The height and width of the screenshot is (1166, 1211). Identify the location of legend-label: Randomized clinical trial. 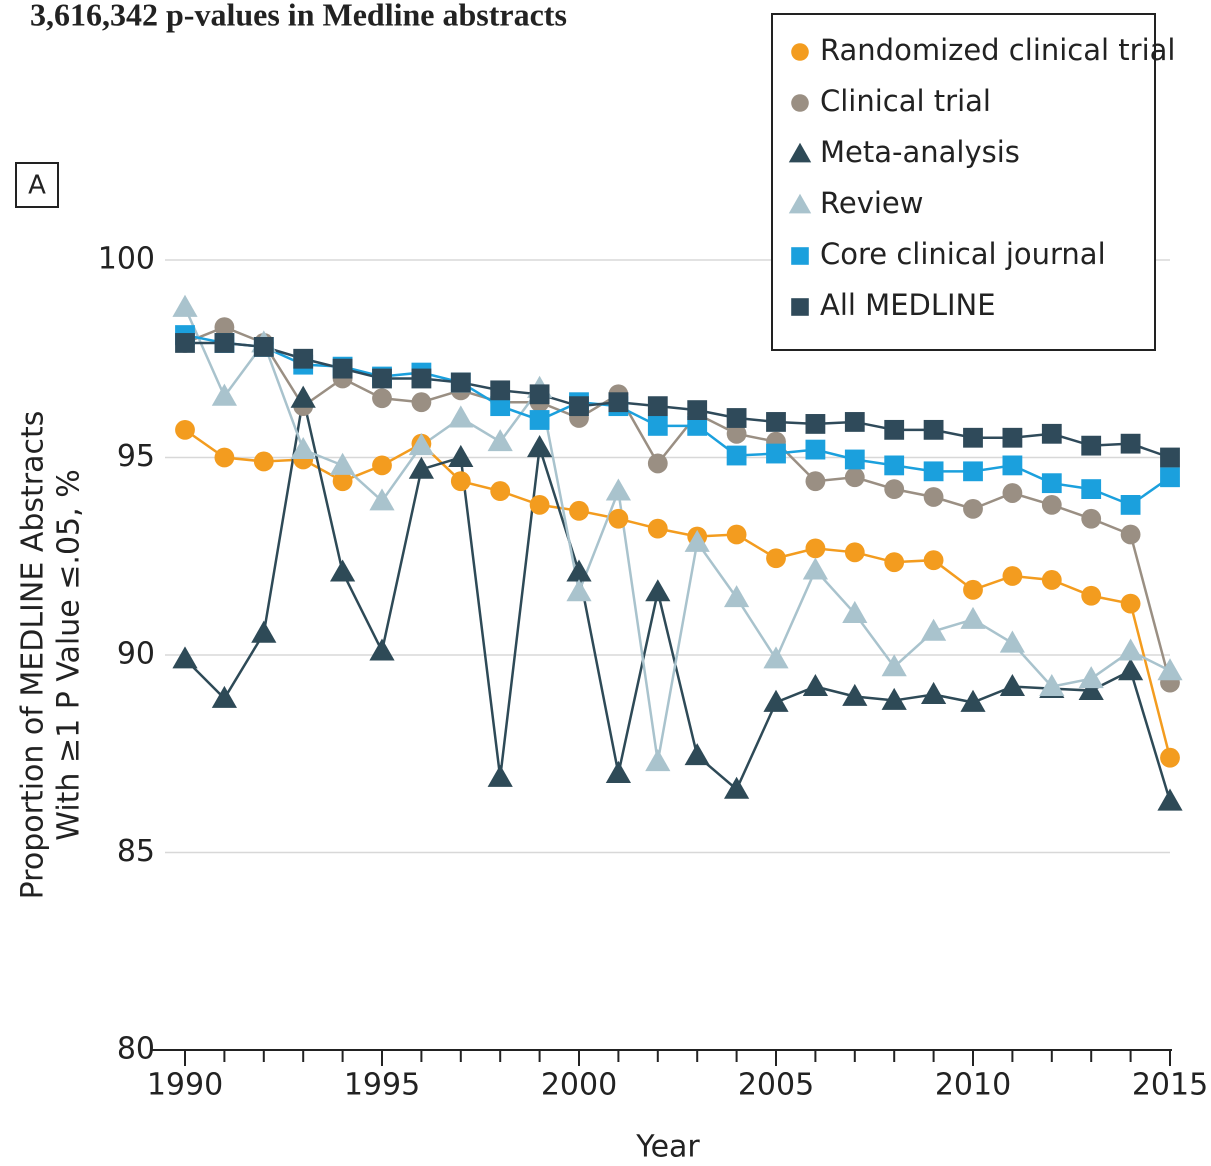
(997, 50).